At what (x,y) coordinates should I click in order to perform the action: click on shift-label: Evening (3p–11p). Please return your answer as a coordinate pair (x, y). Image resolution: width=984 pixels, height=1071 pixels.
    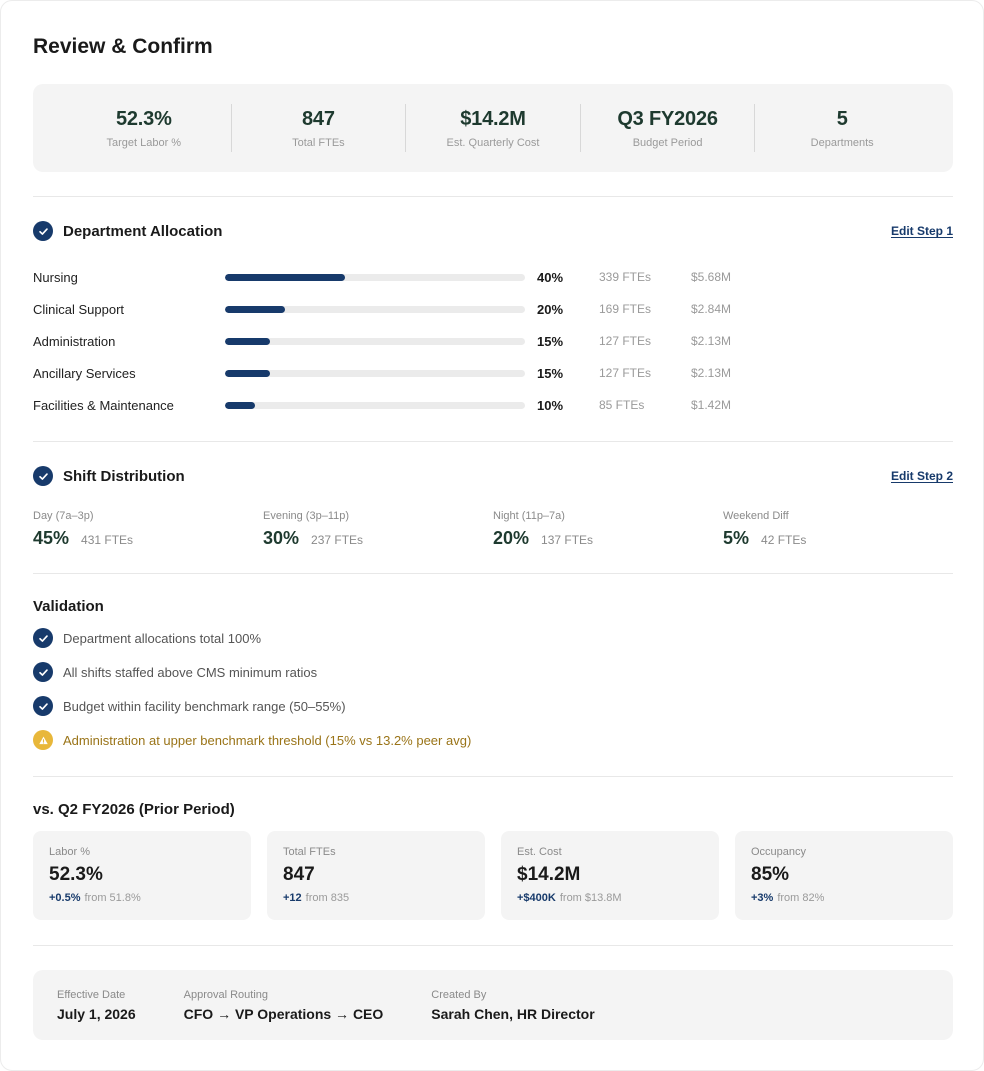
    Looking at the image, I should click on (306, 516).